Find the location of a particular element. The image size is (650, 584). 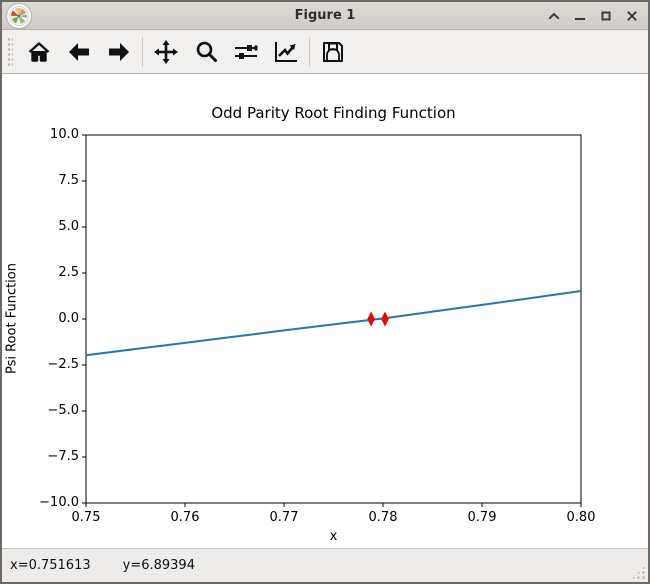

floppy-disk-icon is located at coordinates (333, 52).